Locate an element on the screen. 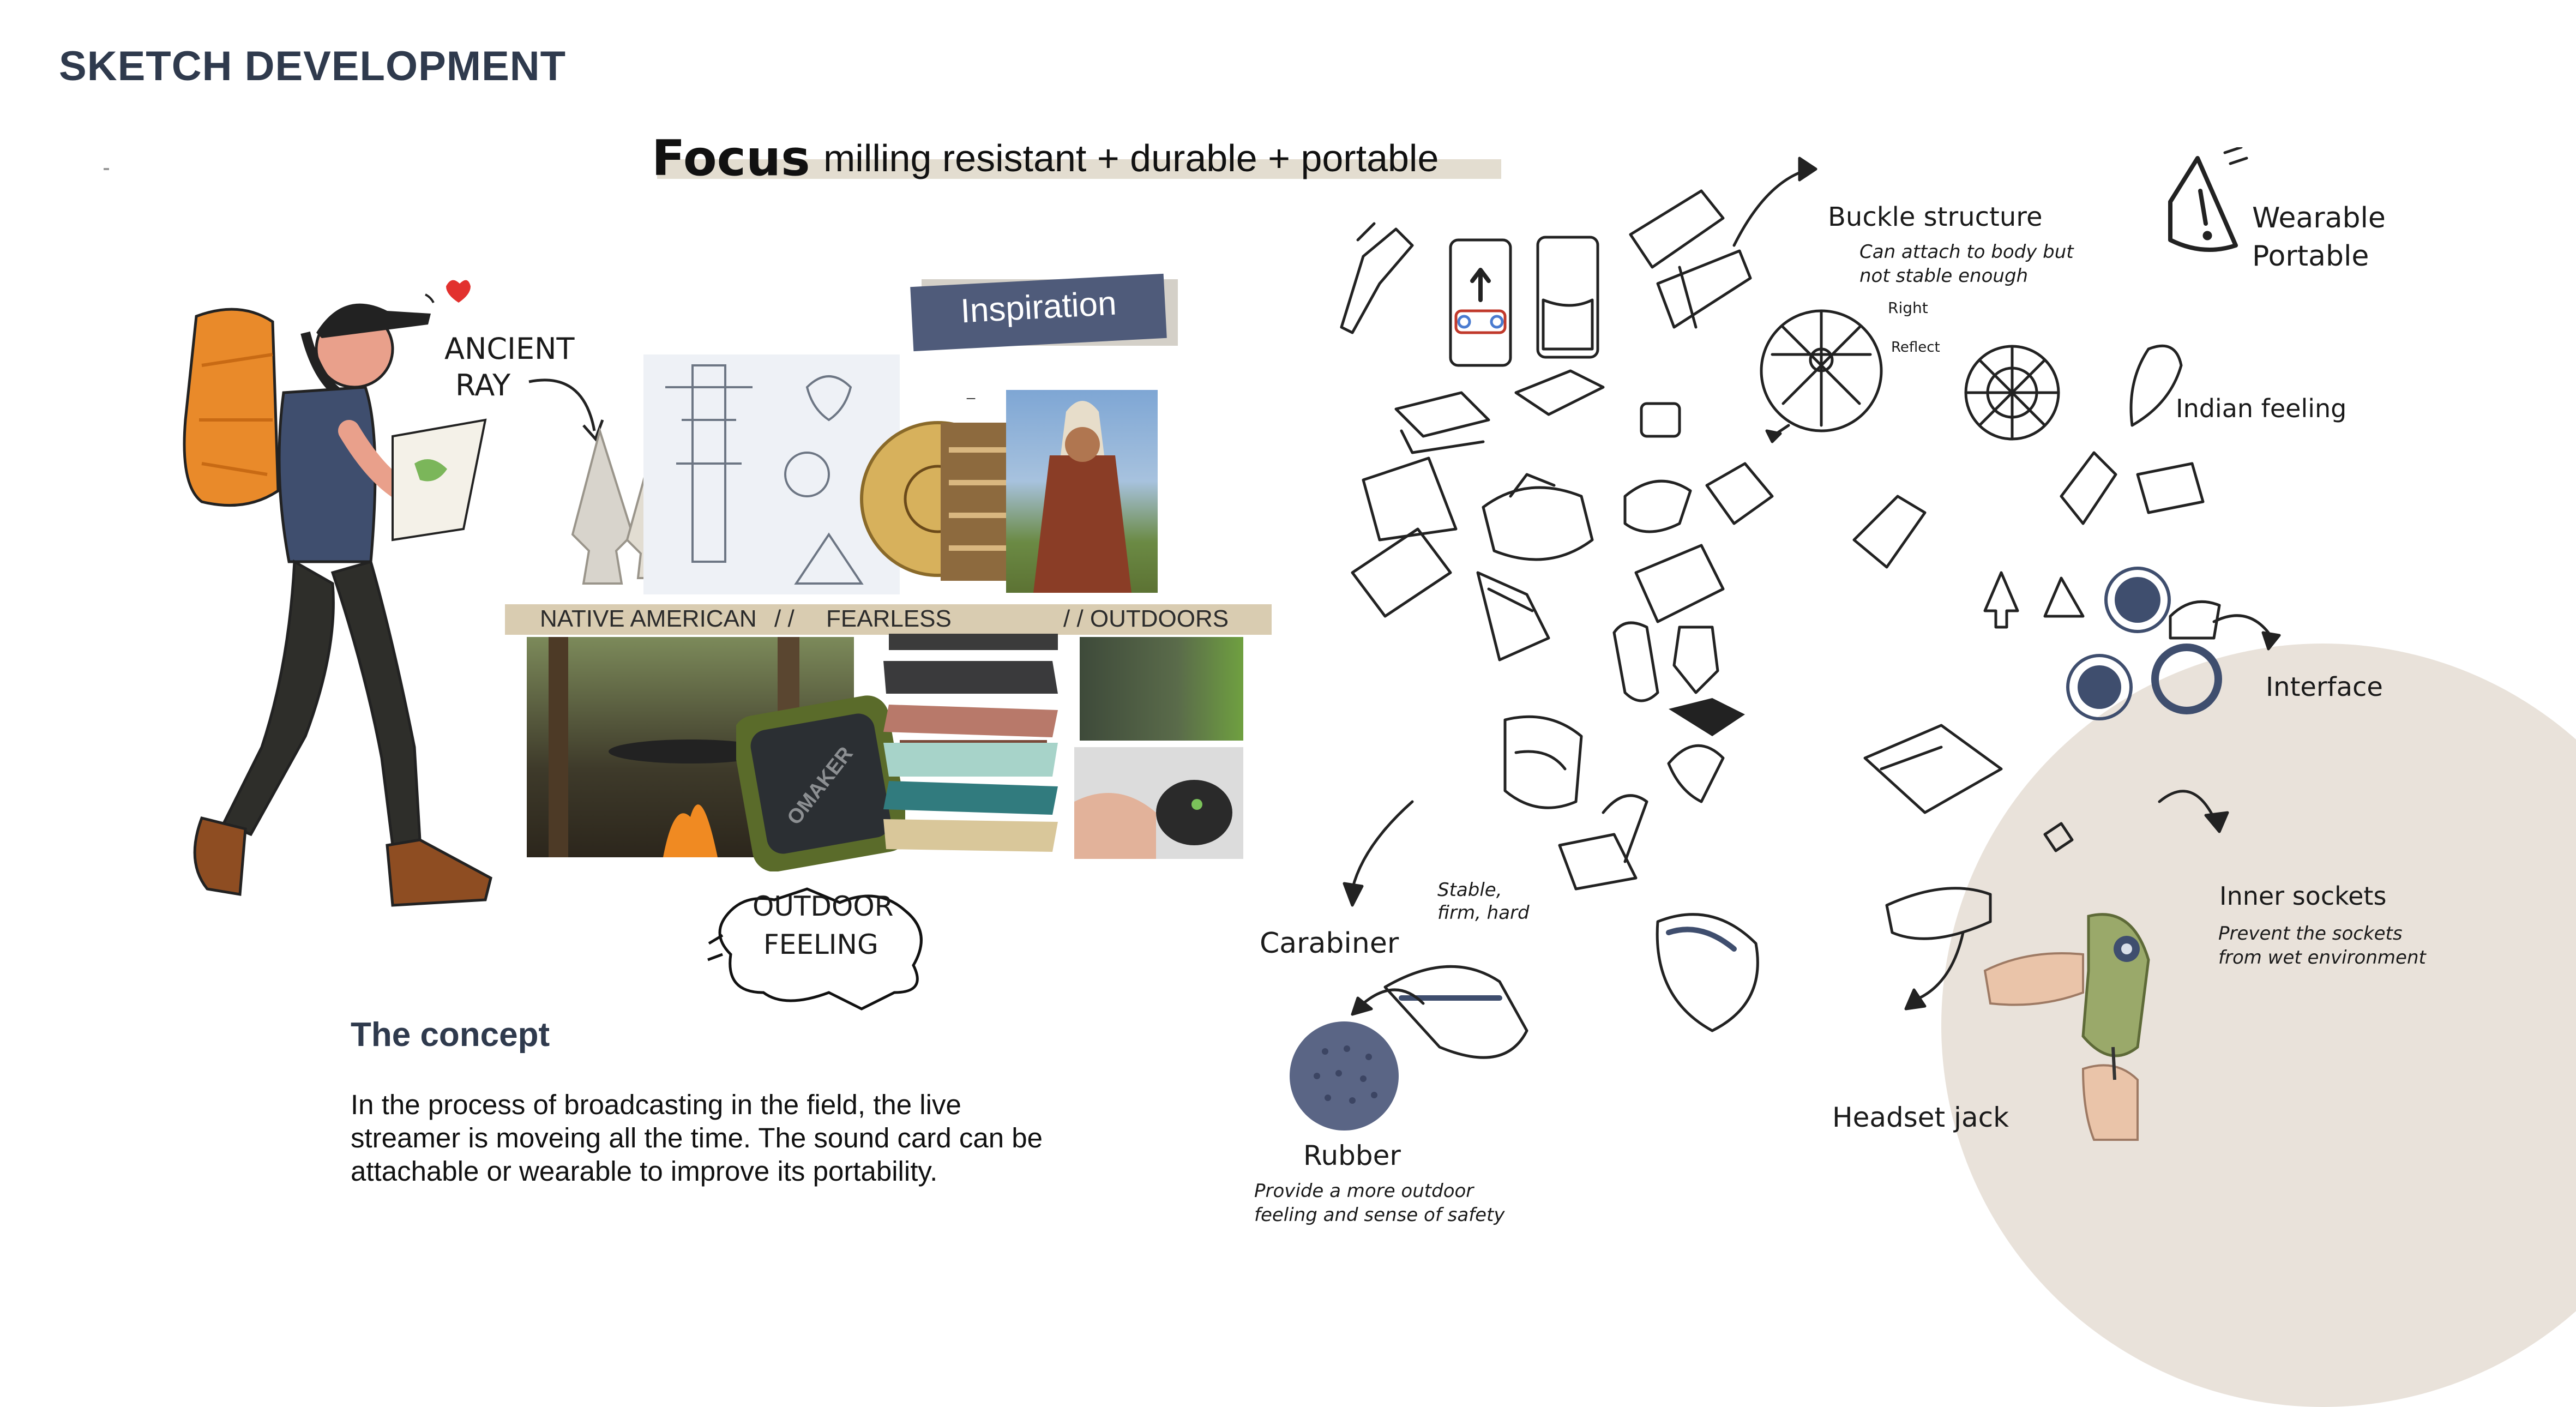  speech-bubble is located at coordinates (815, 949).